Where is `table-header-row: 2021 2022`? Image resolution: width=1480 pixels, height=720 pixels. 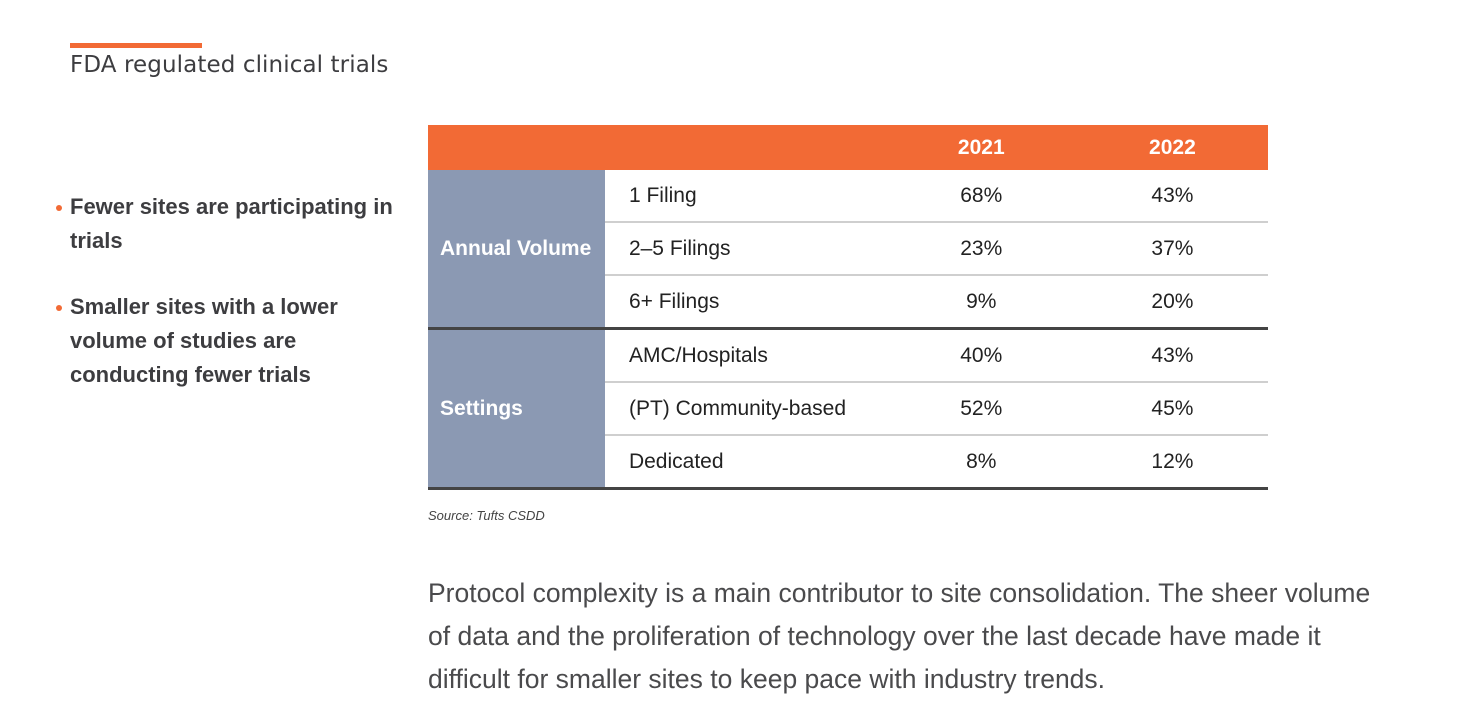 table-header-row: 2021 2022 is located at coordinates (848, 147).